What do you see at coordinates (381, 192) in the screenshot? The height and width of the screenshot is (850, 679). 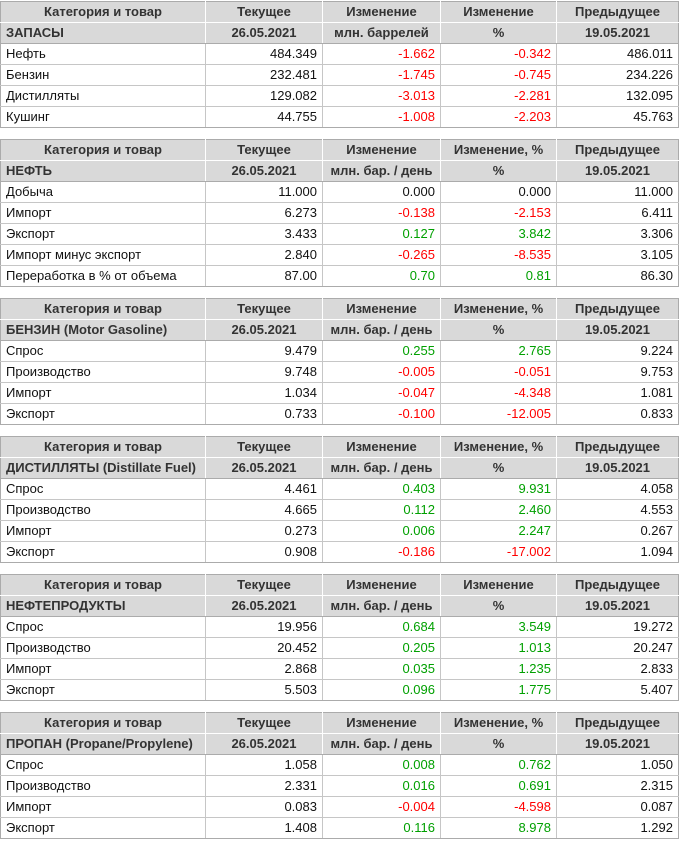 I see `change-value-cell: 0.000` at bounding box center [381, 192].